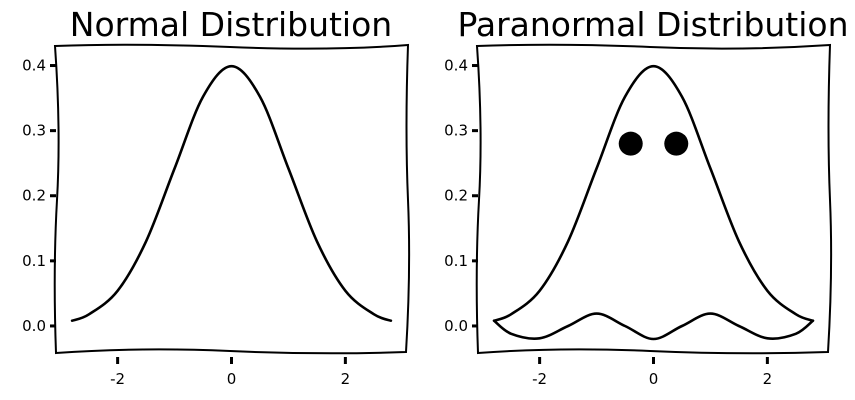 The image size is (855, 400). Describe the element at coordinates (231, 24) in the screenshot. I see `chart-title: Normal Distribution` at that location.